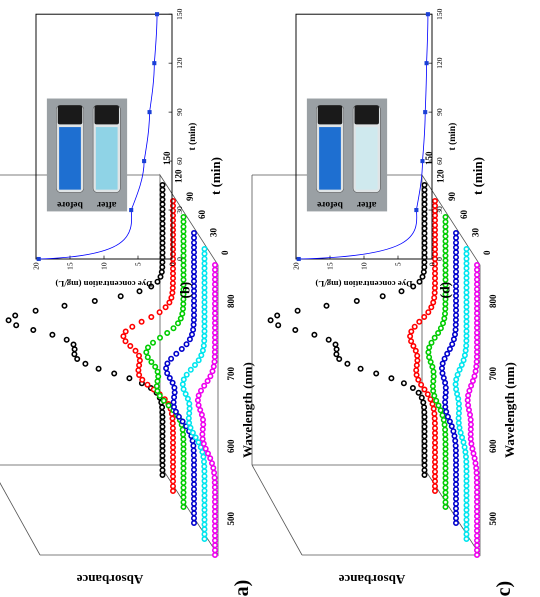 Image resolution: width=540 pixels, height=597 pixels. What do you see at coordinates (213, 233) in the screenshot?
I see `t-tick-1: 30` at bounding box center [213, 233].